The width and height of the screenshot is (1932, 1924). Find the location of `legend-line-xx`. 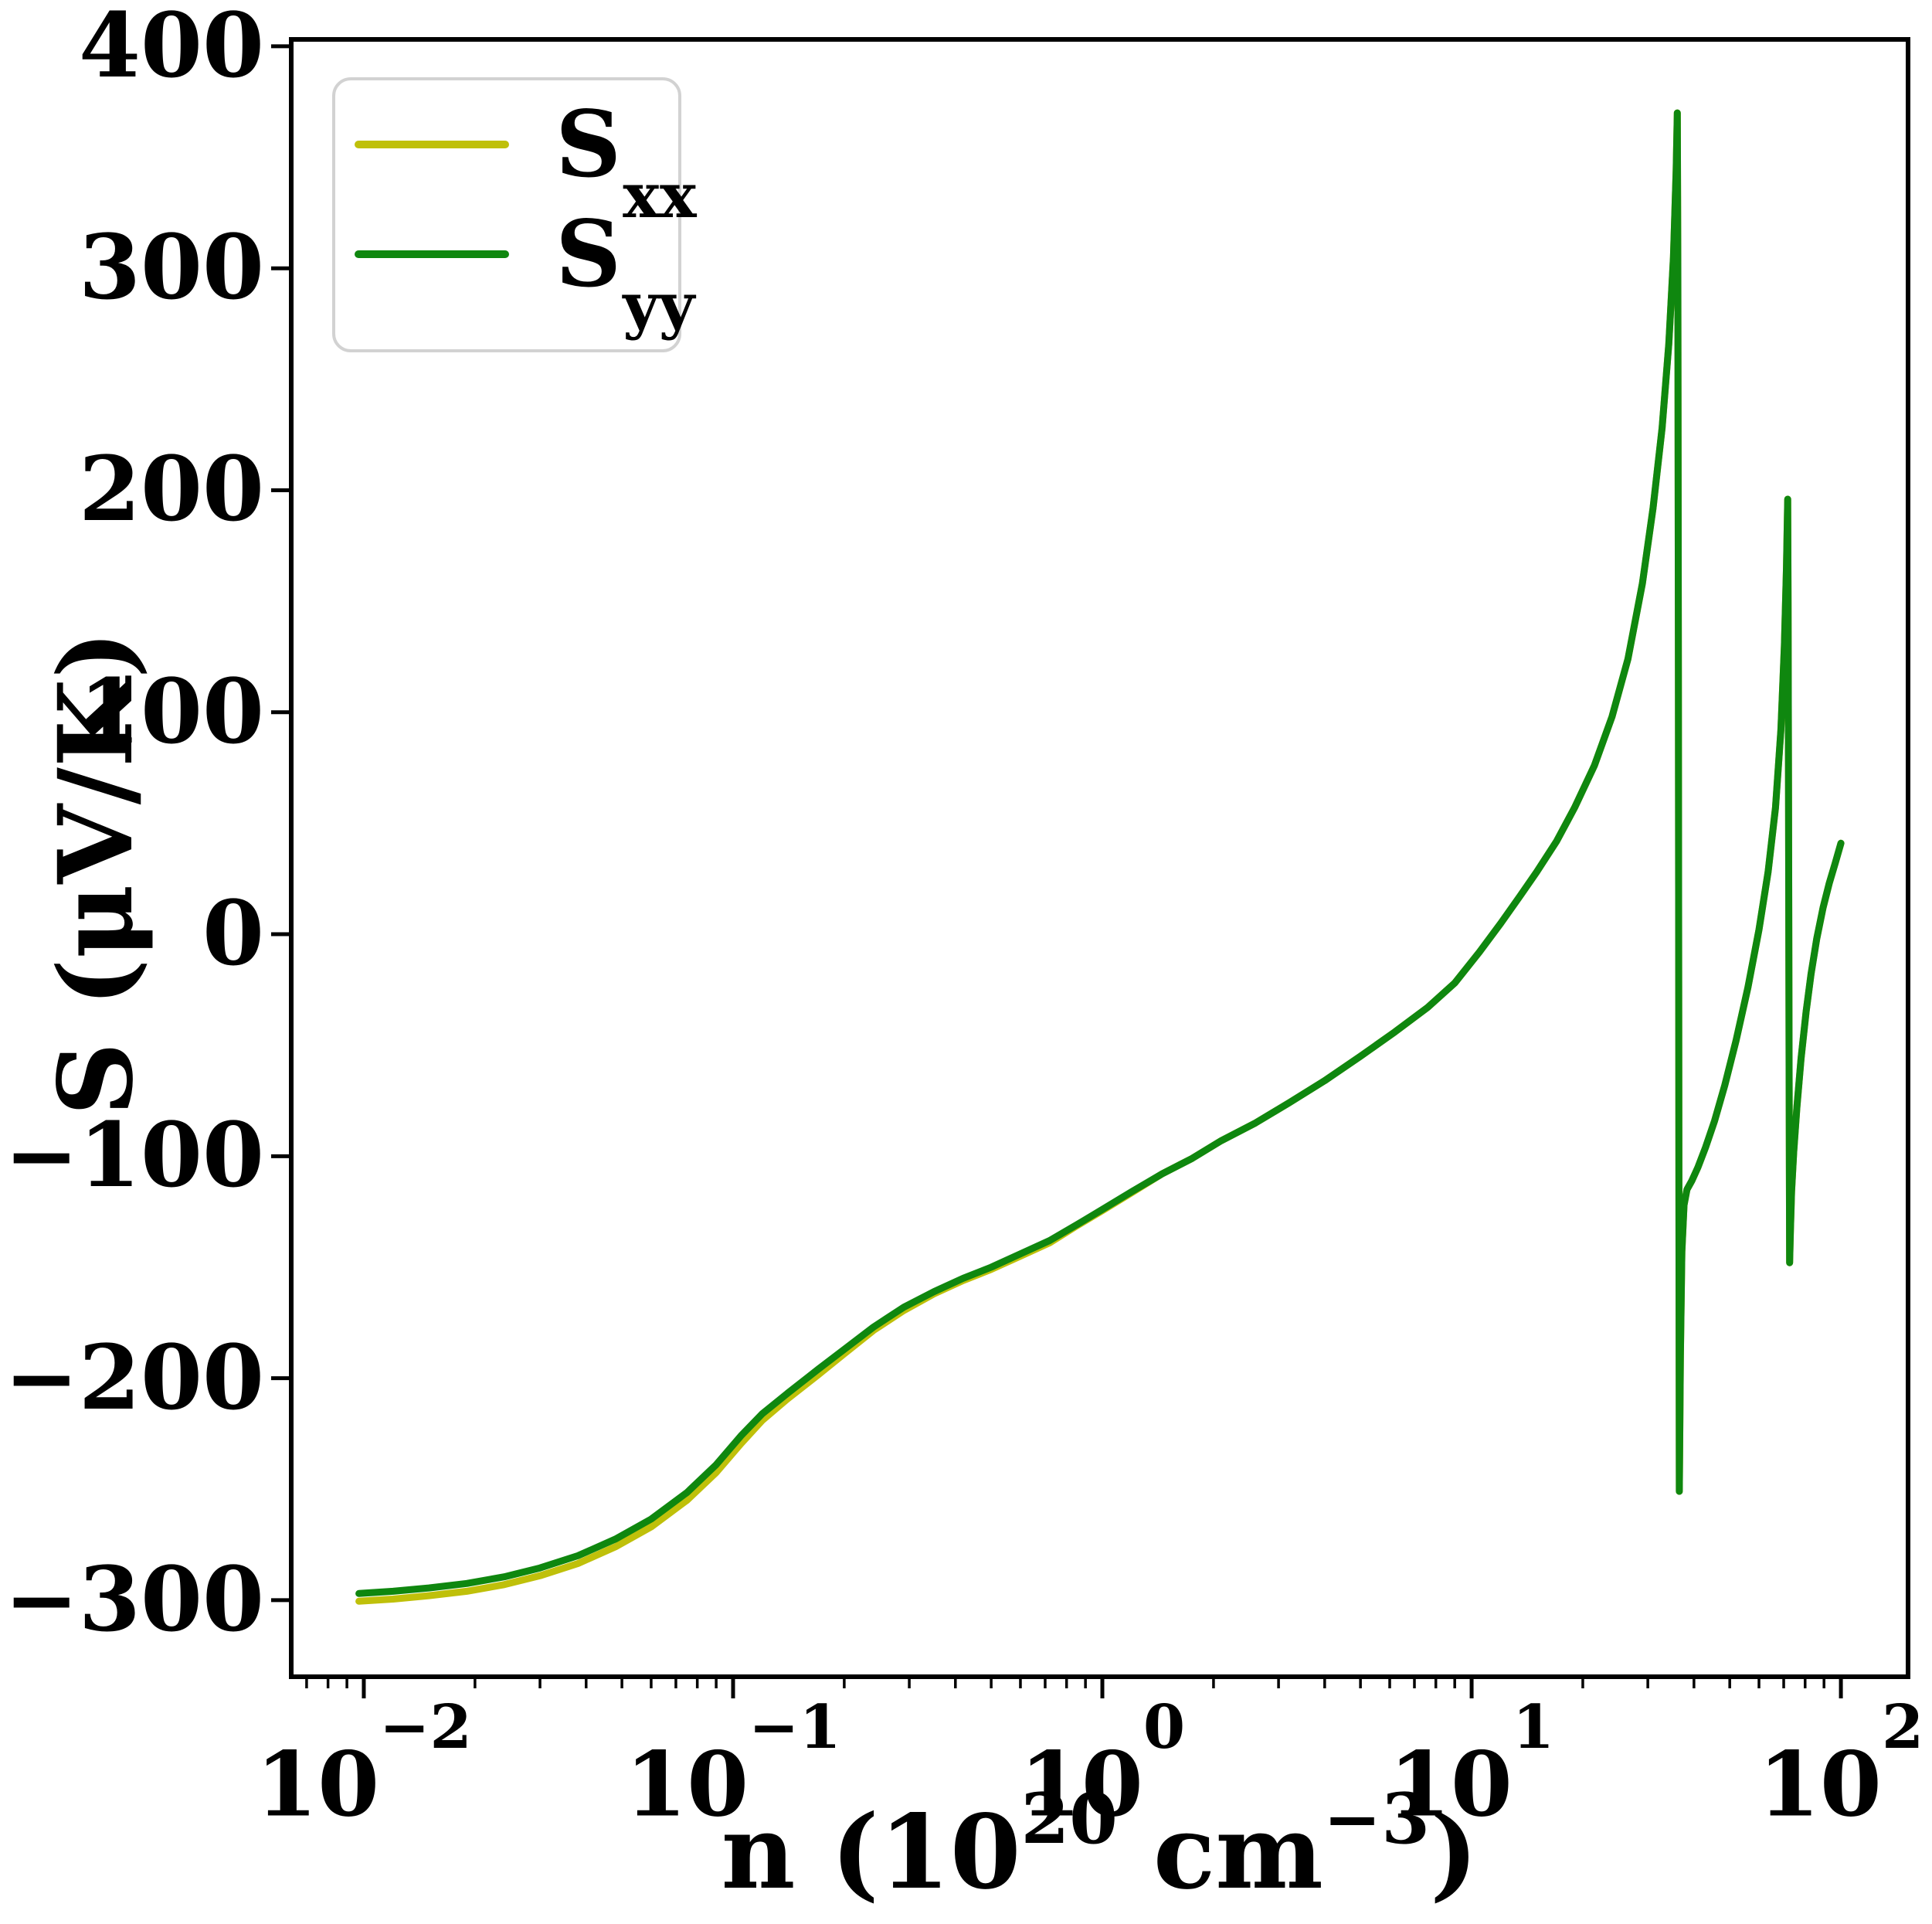

legend-line-xx is located at coordinates (432, 144).